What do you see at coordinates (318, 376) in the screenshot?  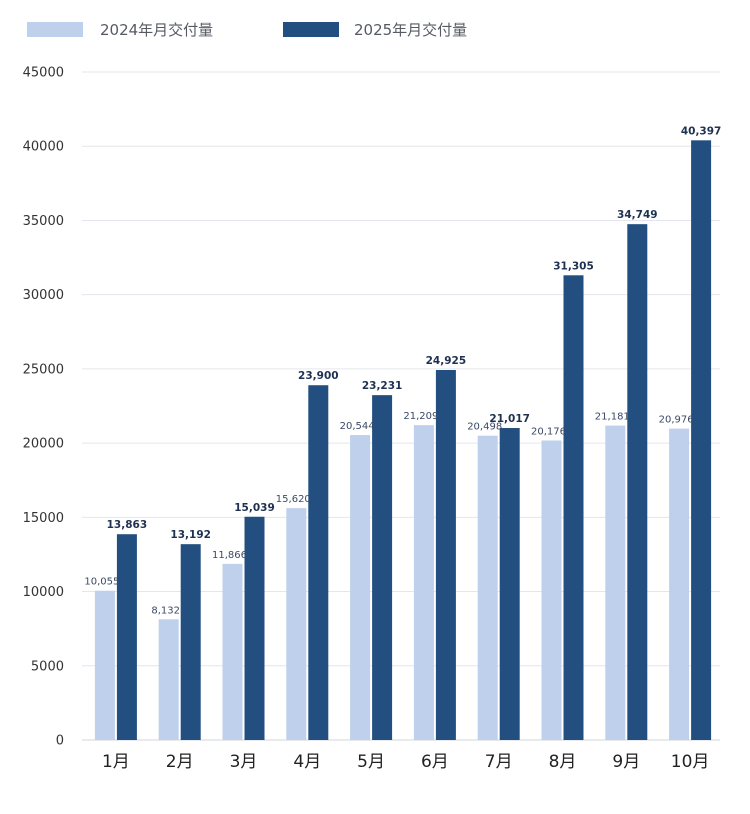 I see `data-label-2025: 23,900` at bounding box center [318, 376].